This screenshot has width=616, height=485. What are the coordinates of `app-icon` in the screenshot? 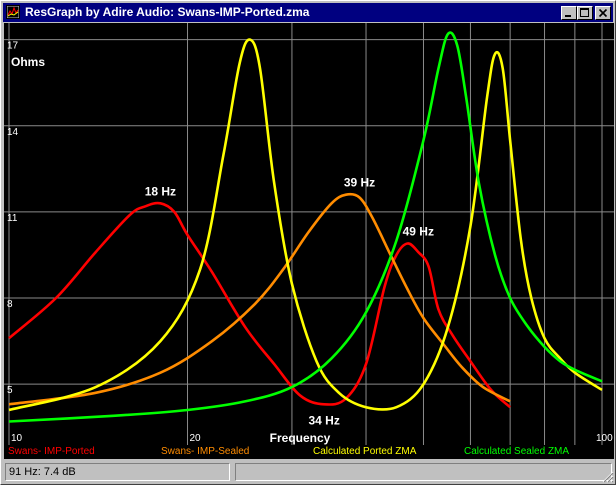 It's located at (13, 12).